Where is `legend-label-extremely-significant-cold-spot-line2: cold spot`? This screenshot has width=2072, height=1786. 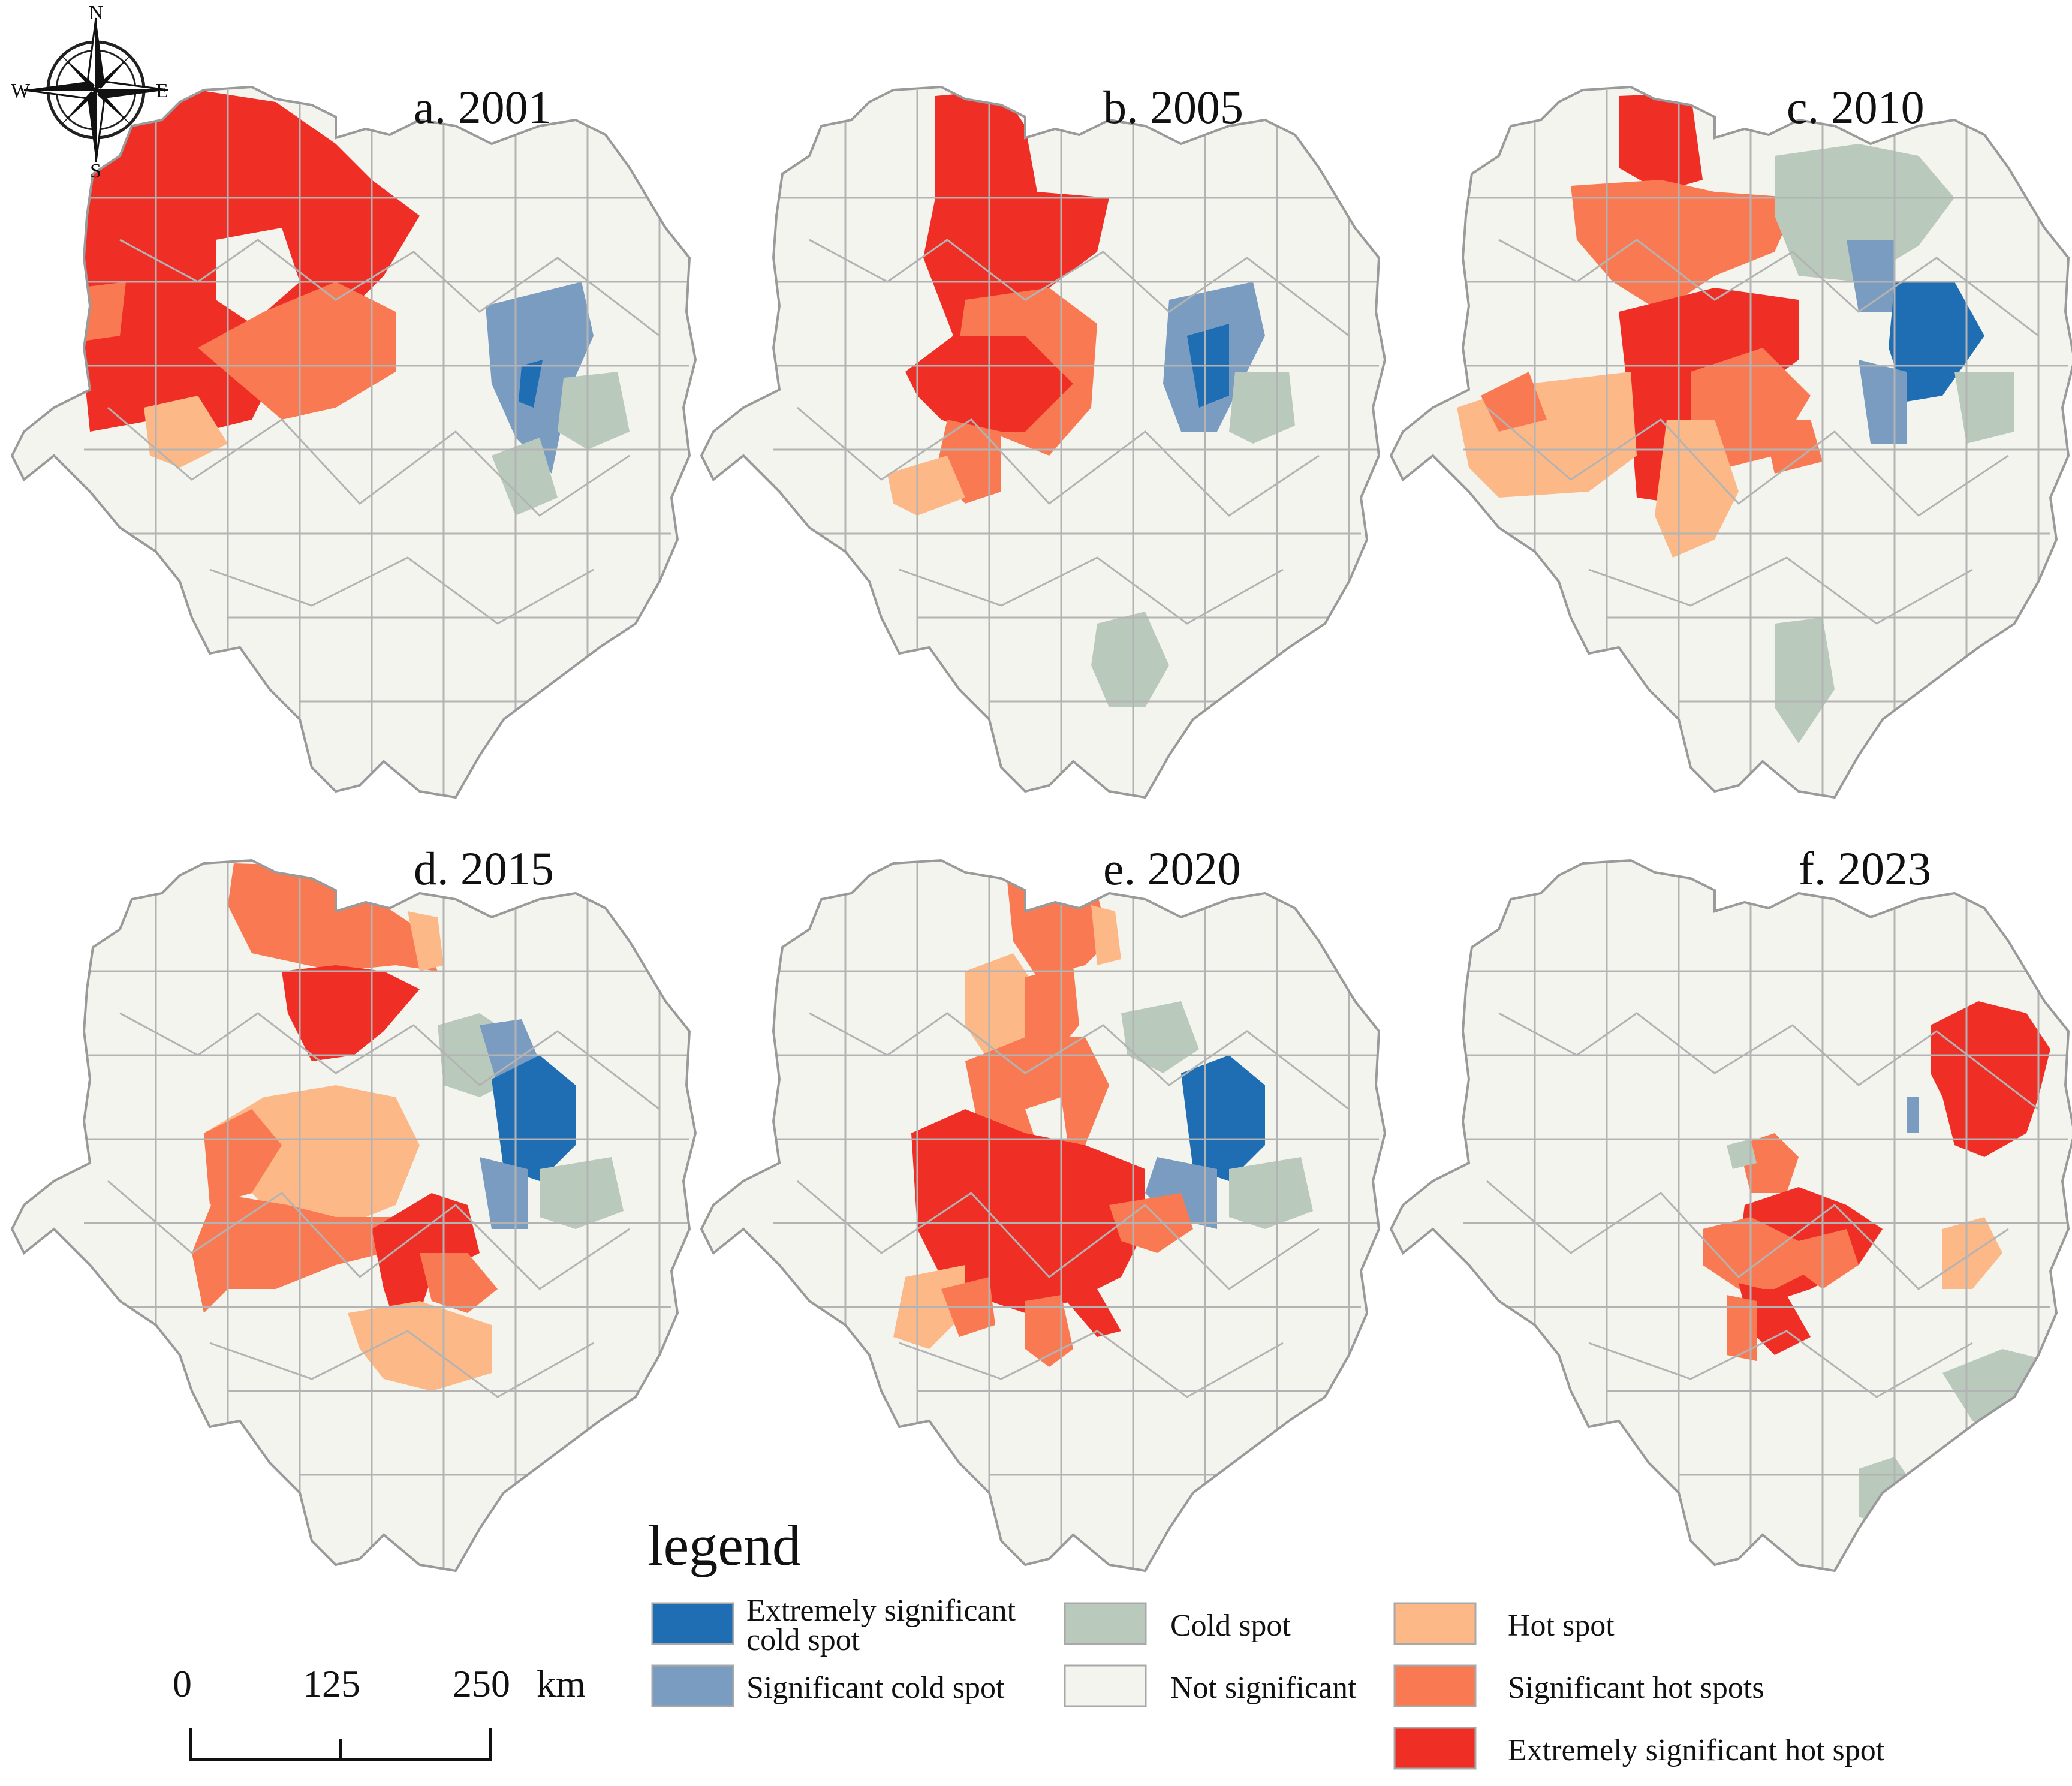 legend-label-extremely-significant-cold-spot-line2: cold spot is located at coordinates (803, 1640).